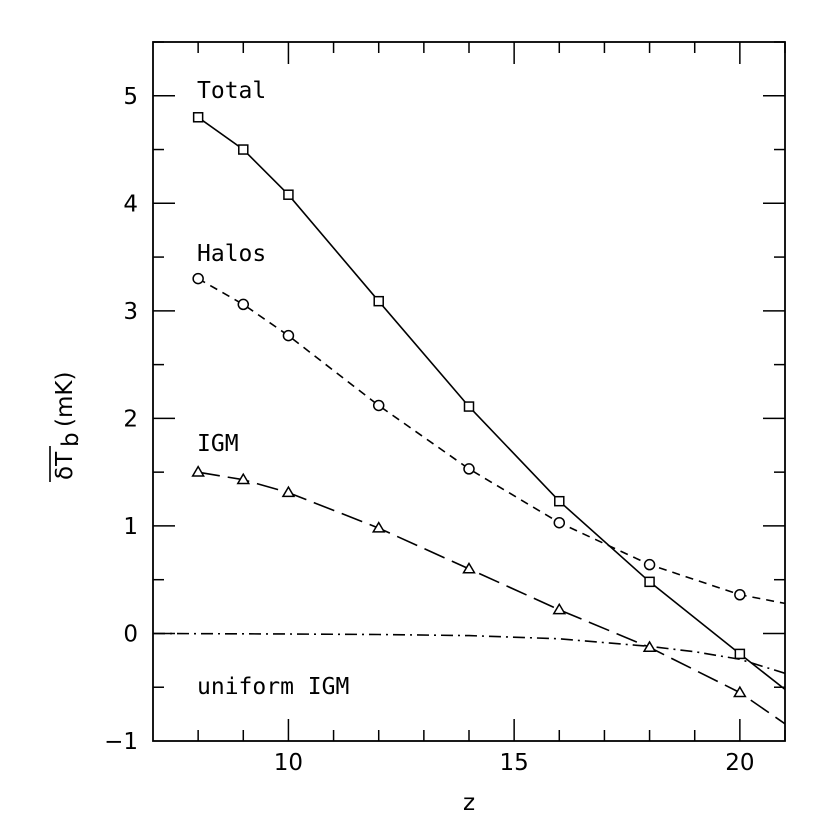 The width and height of the screenshot is (830, 830). I want to click on y-tick-label: 0, so click(130, 634).